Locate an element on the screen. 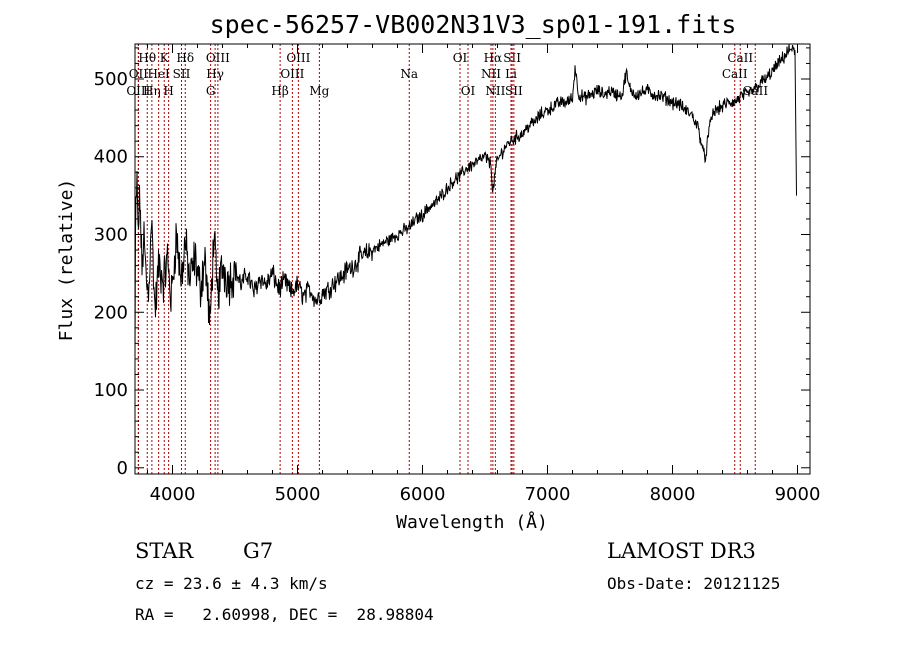 The width and height of the screenshot is (900, 649). spectral-line-label: Hβ is located at coordinates (279, 91).